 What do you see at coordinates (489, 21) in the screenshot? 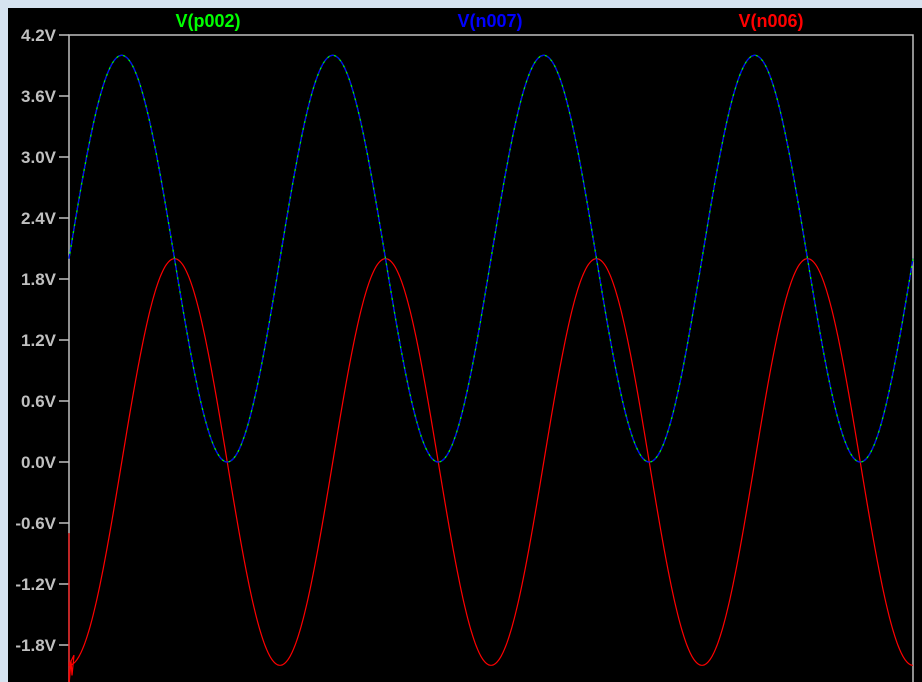
I see `legend-v-n007: V(n007)` at bounding box center [489, 21].